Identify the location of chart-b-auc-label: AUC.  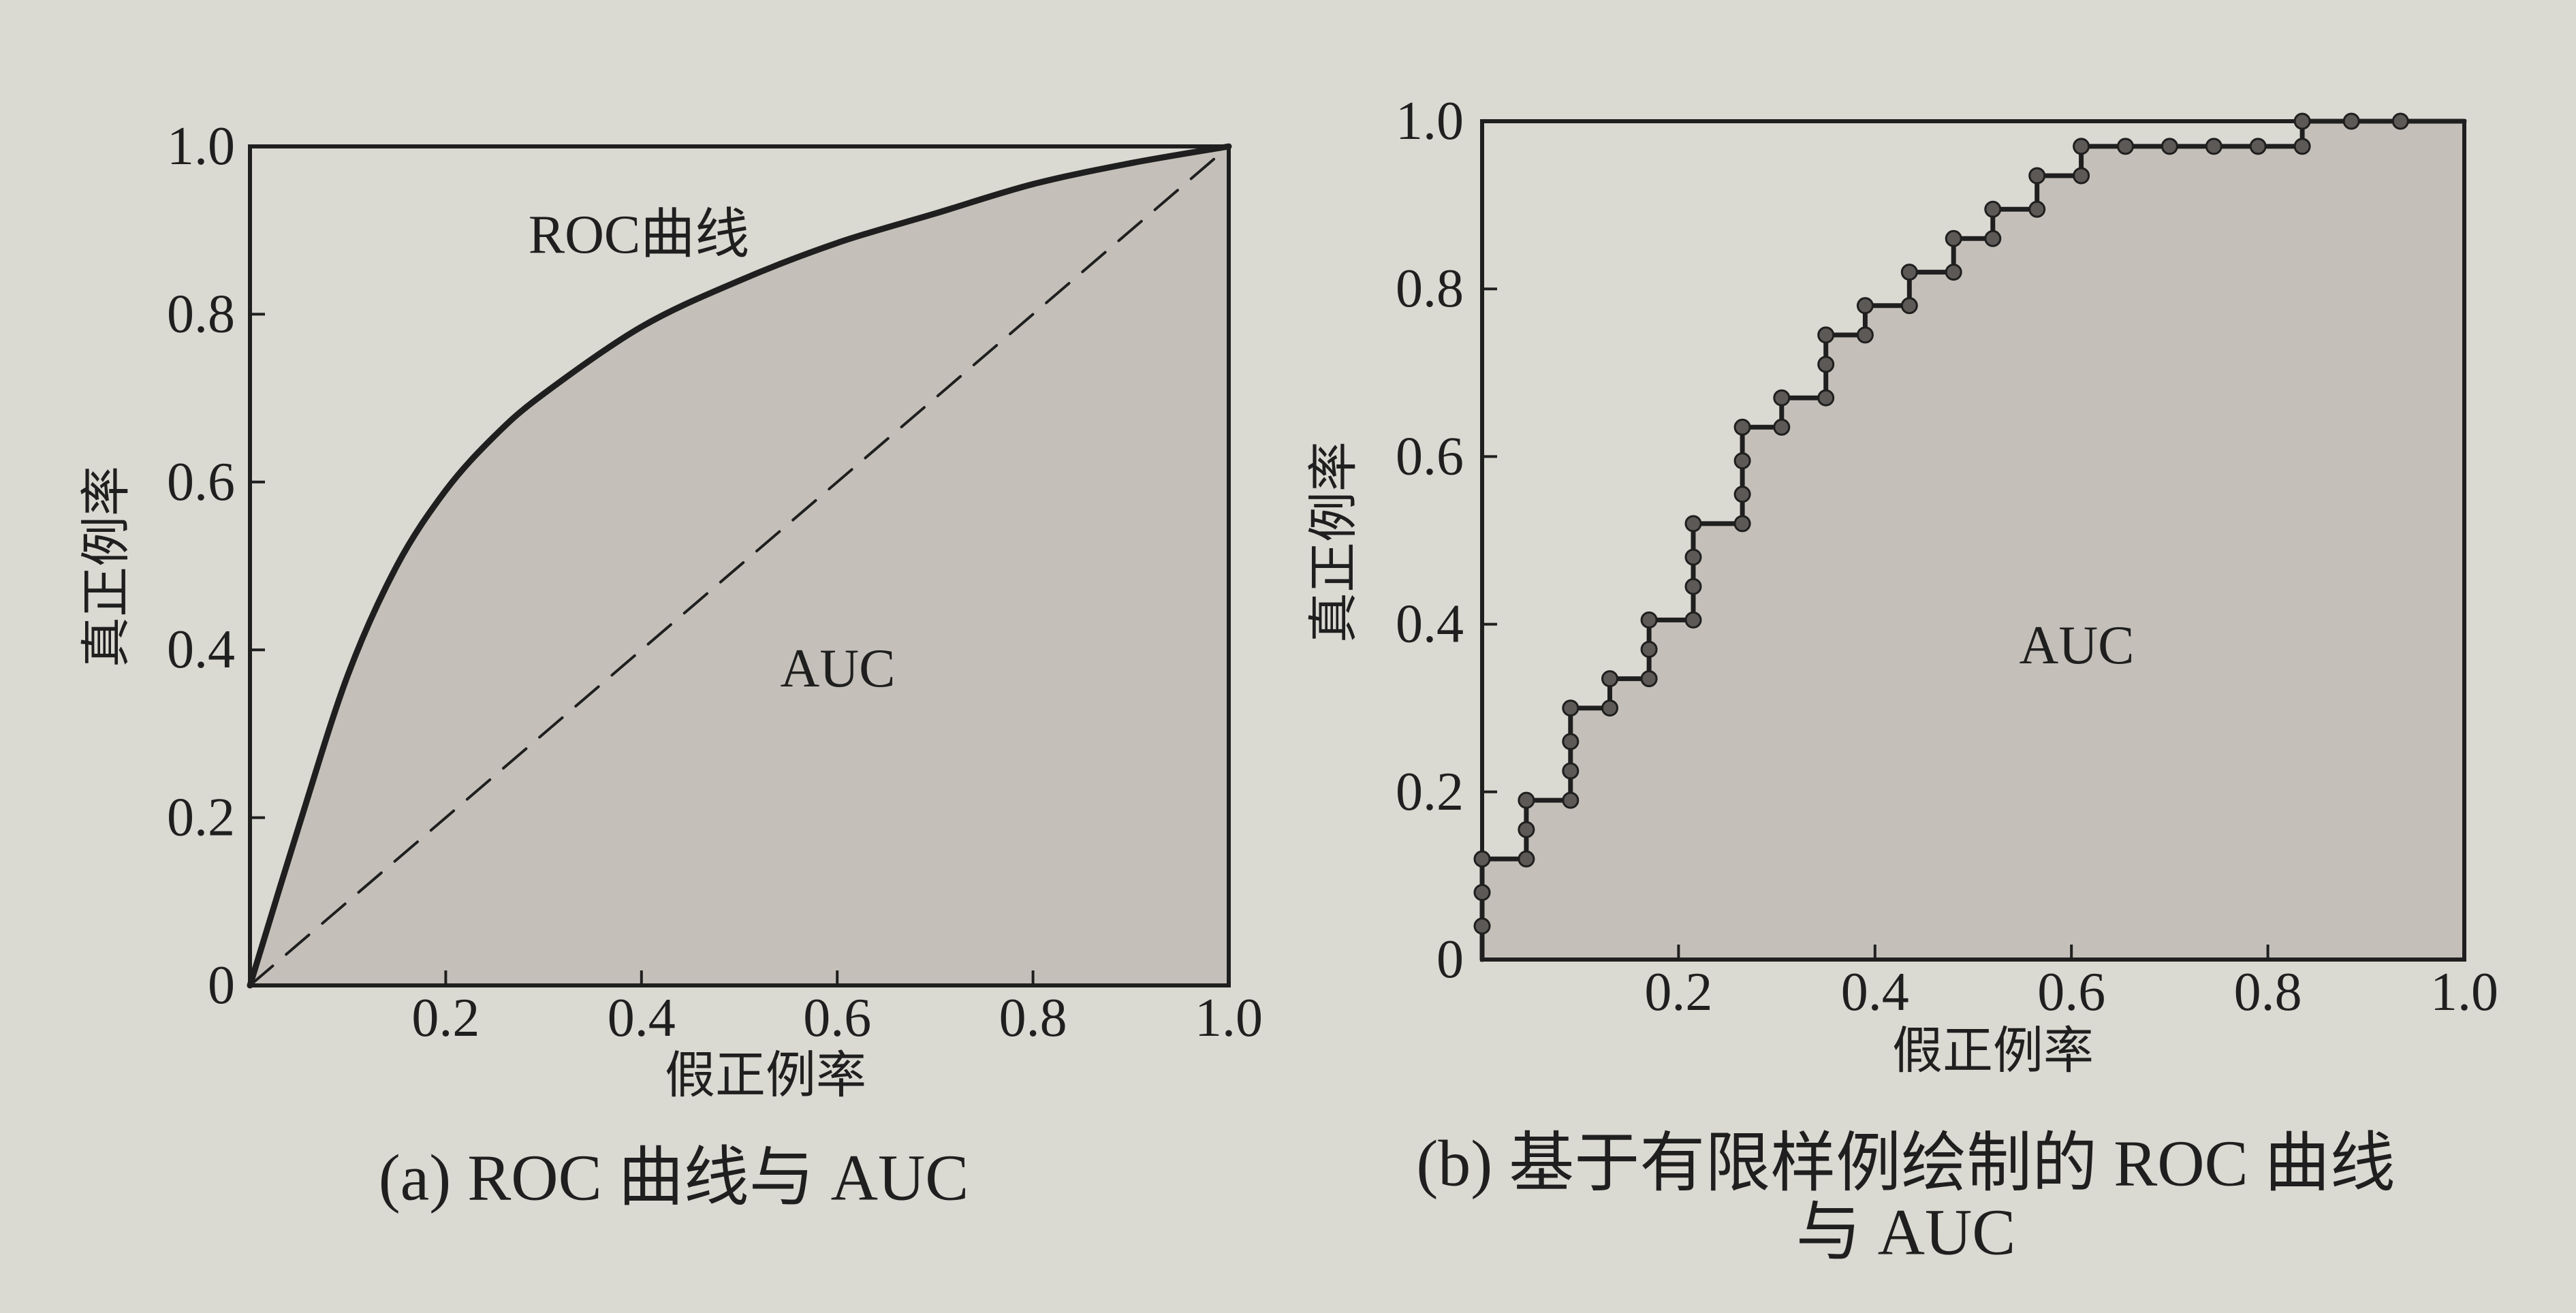
(2077, 646).